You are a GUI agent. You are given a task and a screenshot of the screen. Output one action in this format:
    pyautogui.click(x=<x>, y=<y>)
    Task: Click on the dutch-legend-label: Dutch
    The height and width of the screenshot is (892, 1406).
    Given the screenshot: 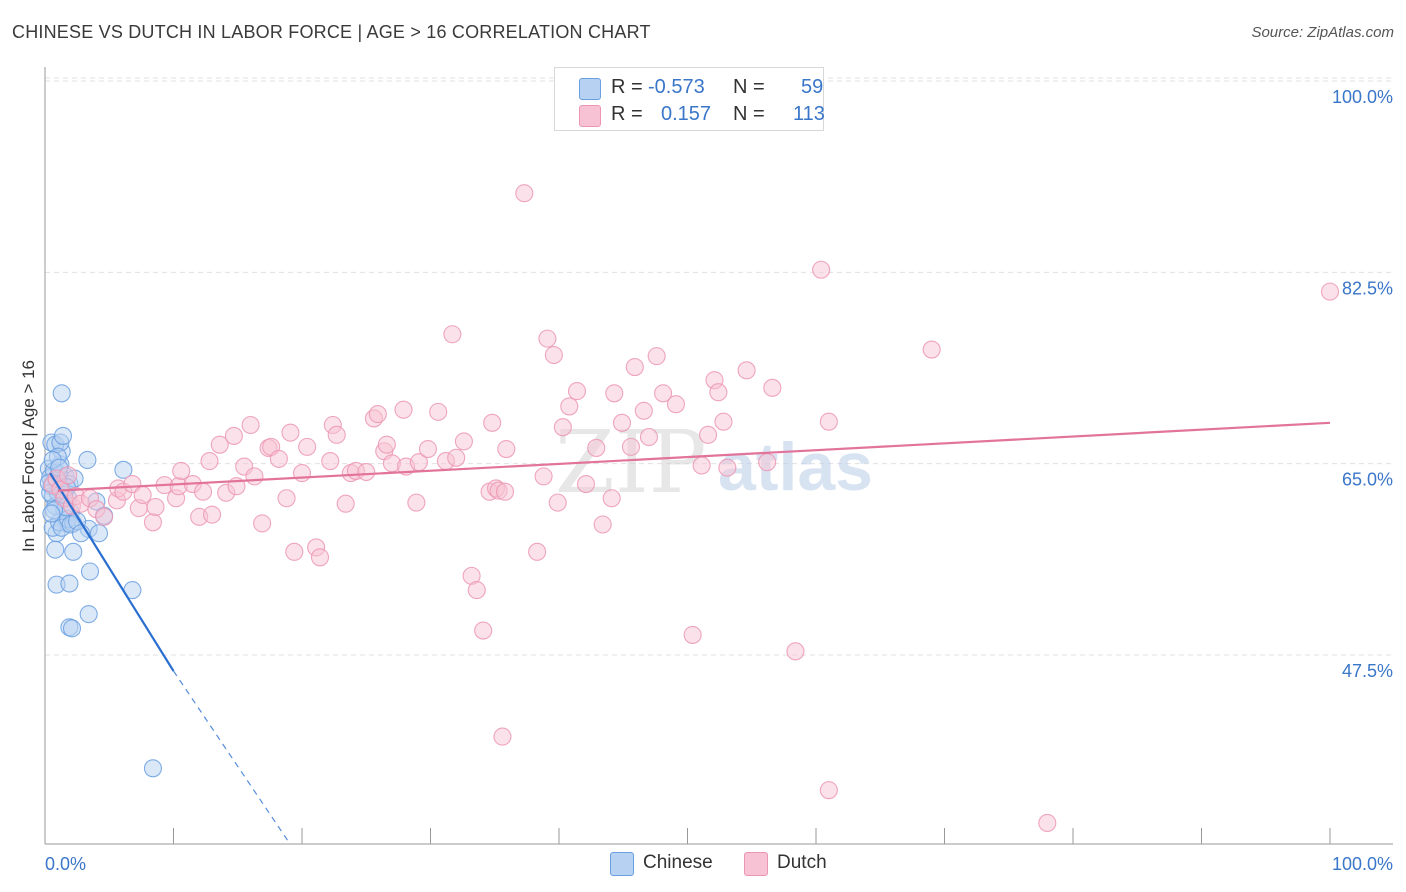 What is the action you would take?
    pyautogui.click(x=802, y=862)
    